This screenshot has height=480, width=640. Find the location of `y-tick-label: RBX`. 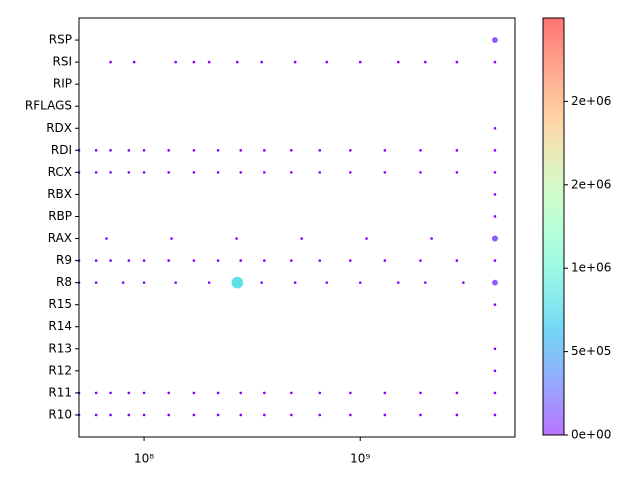

y-tick-label: RBX is located at coordinates (59, 194).